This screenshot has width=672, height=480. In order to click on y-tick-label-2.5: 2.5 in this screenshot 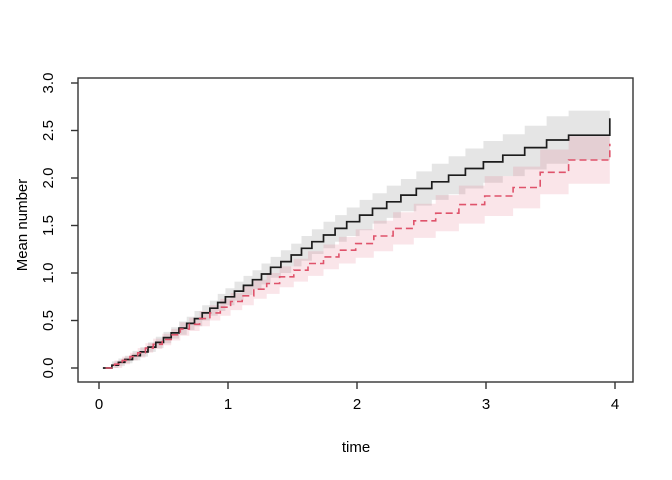, I will do `click(48, 130)`.